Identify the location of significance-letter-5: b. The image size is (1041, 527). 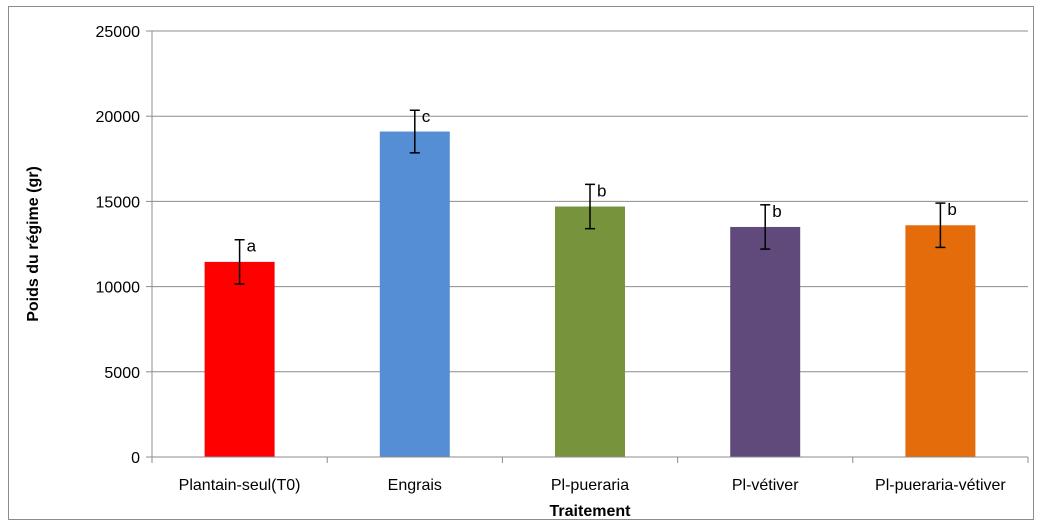
(951, 209).